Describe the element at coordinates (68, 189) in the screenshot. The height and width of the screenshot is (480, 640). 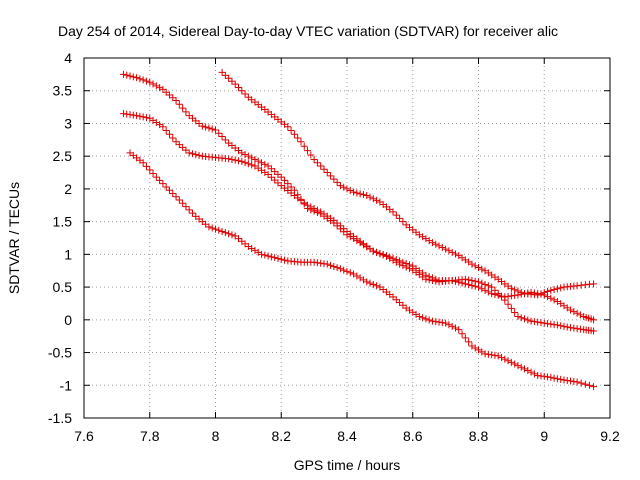
I see `y-tick-label: 2` at that location.